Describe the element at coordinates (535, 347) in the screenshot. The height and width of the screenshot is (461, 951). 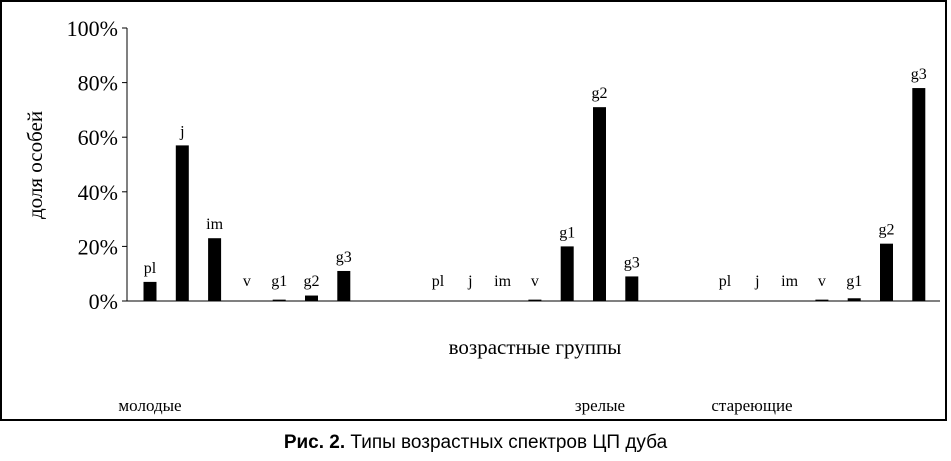
I see `x-axis-title: возрастные группы` at that location.